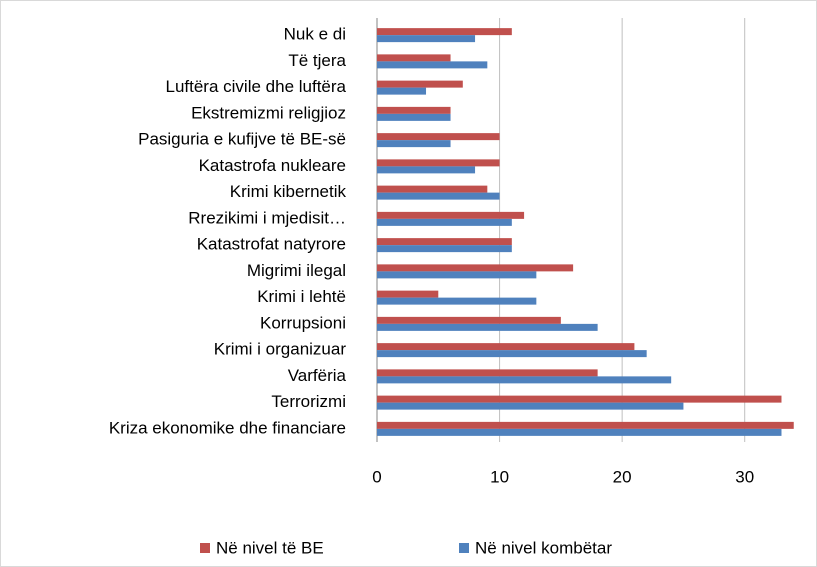 The image size is (817, 567). I want to click on y-tick-label: Ekstremizmi religjioz, so click(268, 112).